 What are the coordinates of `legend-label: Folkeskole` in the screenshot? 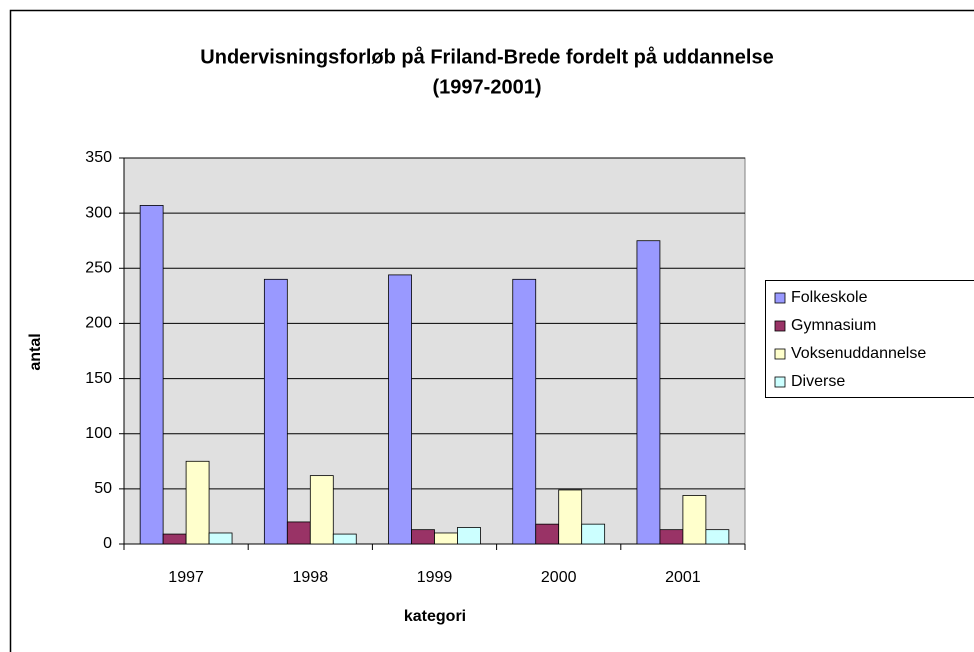 It's located at (829, 297).